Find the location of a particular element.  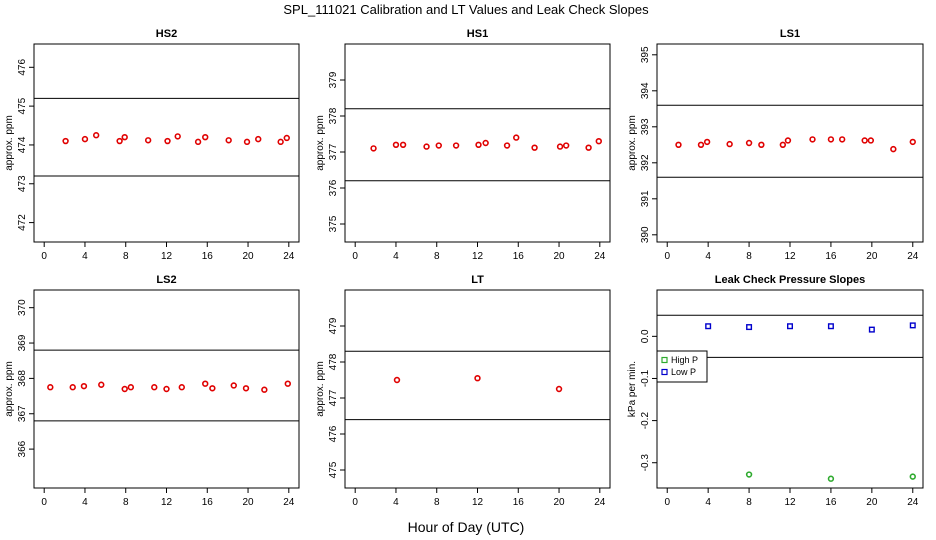

panel-3: LS2 approx. ppm 0 4 8 12 16 20 24 366 367 368 369 370 is located at coordinates (152, 391).